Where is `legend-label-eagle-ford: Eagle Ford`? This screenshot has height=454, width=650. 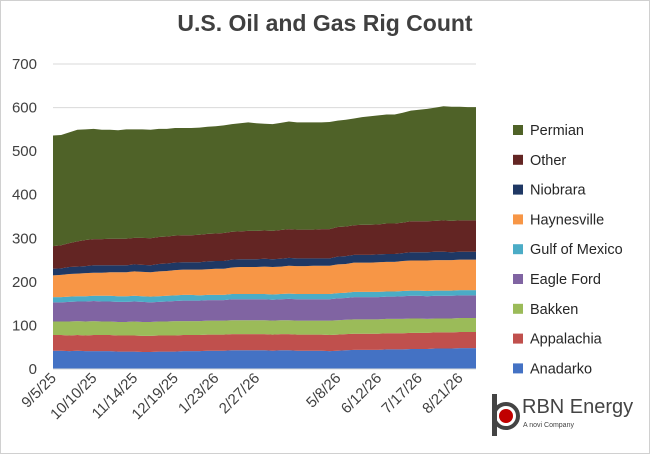
legend-label-eagle-ford: Eagle Ford is located at coordinates (565, 280).